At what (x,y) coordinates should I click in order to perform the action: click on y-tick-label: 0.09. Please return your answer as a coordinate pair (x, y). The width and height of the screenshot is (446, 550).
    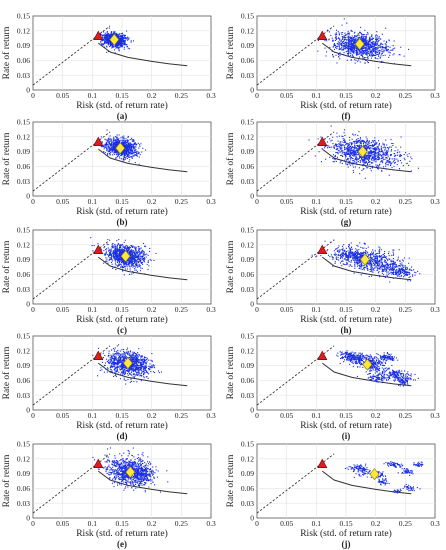
    Looking at the image, I should click on (247, 45).